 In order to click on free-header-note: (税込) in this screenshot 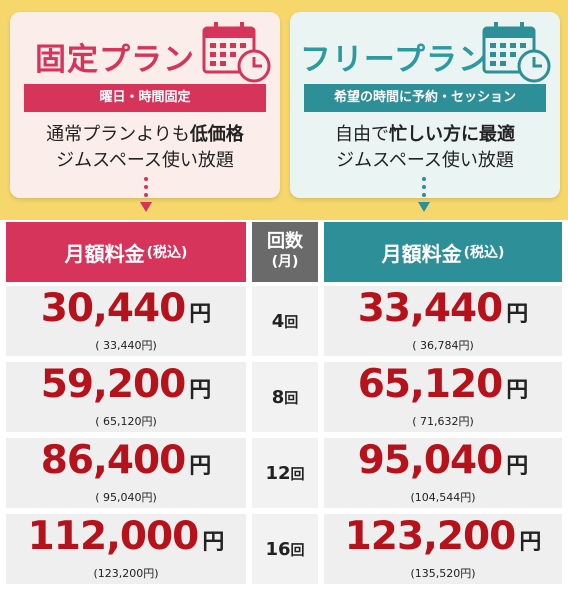, I will do `click(484, 253)`.